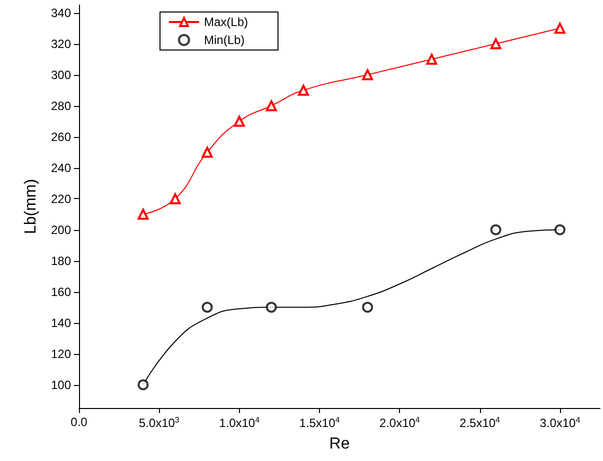 The width and height of the screenshot is (603, 461). I want to click on y-tick-label: 180, so click(61, 261).